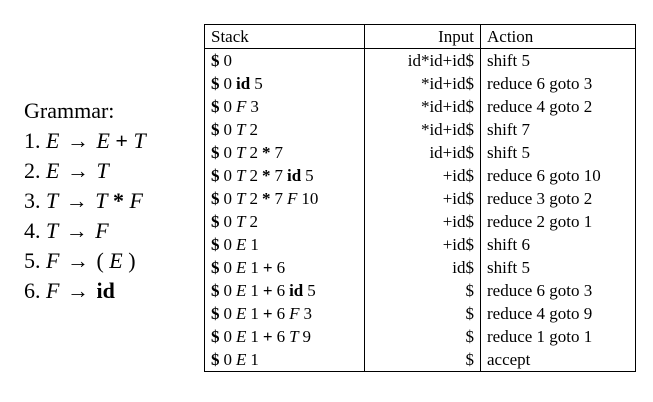 The height and width of the screenshot is (402, 653). What do you see at coordinates (558, 198) in the screenshot?
I see `action-cell: reduce 3 goto 2` at bounding box center [558, 198].